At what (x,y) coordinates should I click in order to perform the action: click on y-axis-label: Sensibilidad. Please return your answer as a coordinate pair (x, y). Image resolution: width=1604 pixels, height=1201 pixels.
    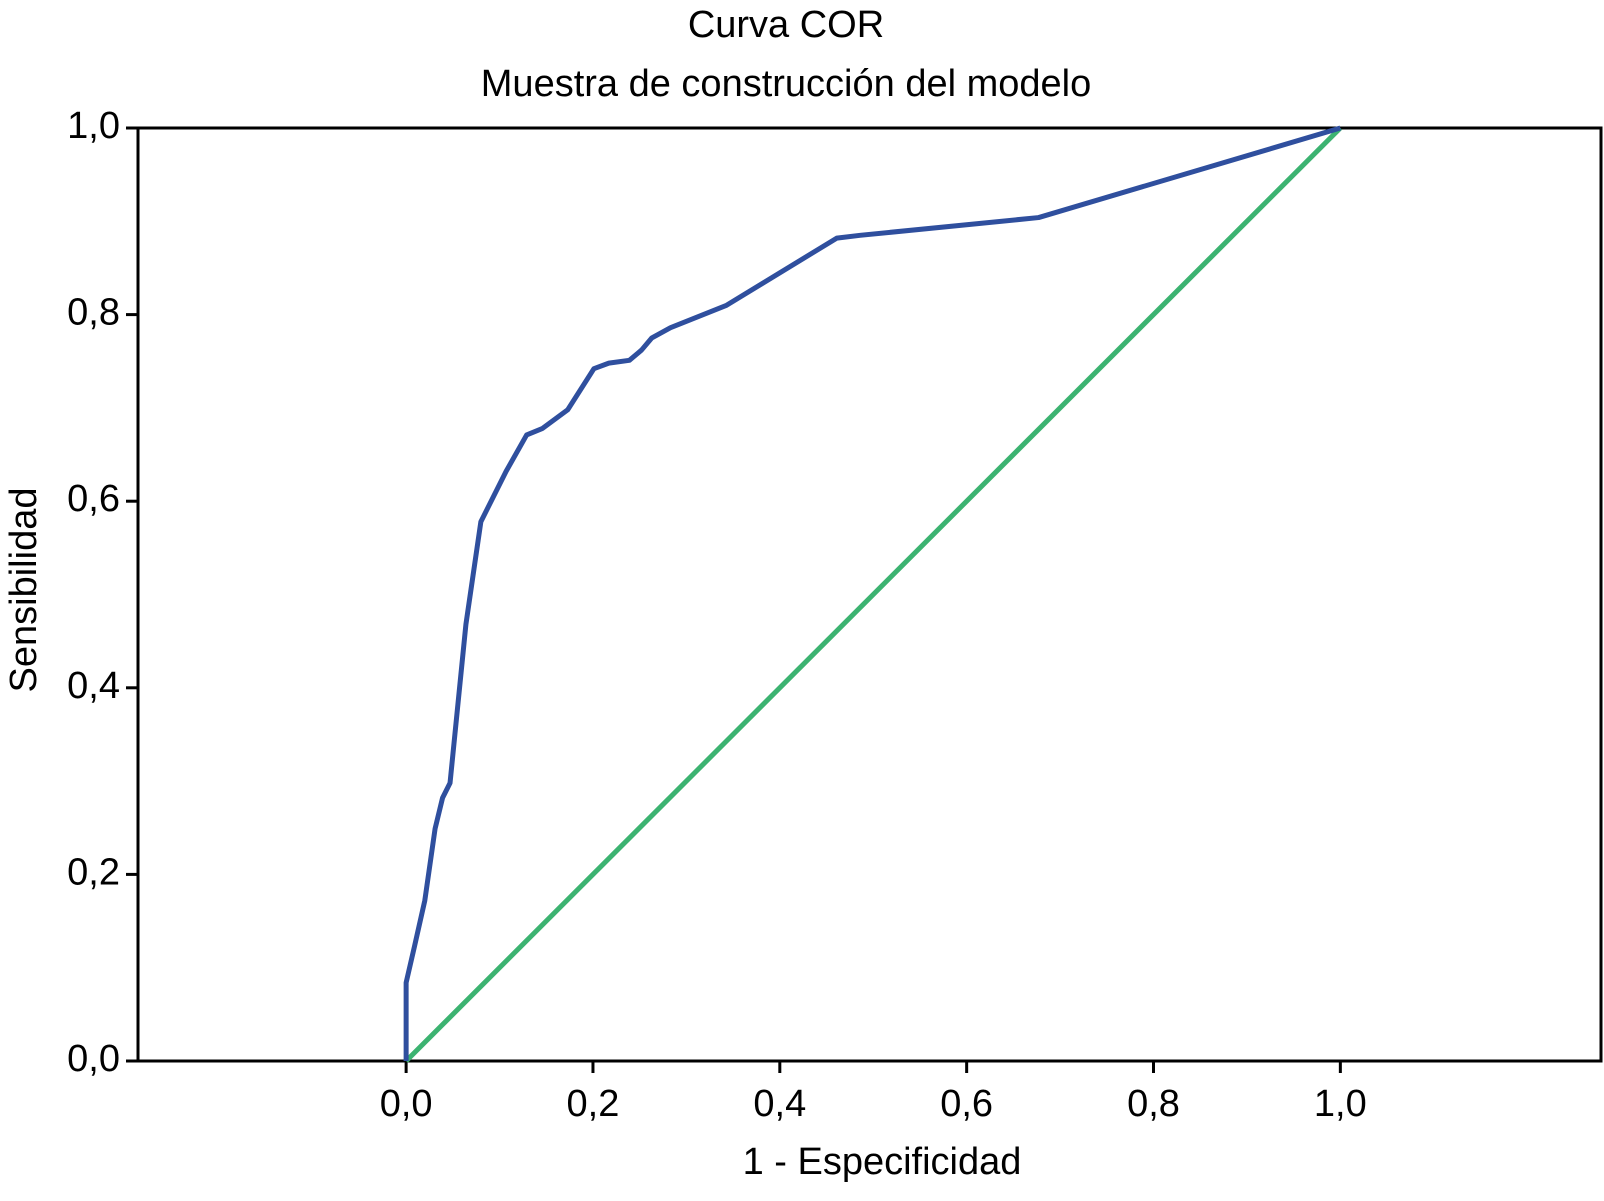
    Looking at the image, I should click on (24, 590).